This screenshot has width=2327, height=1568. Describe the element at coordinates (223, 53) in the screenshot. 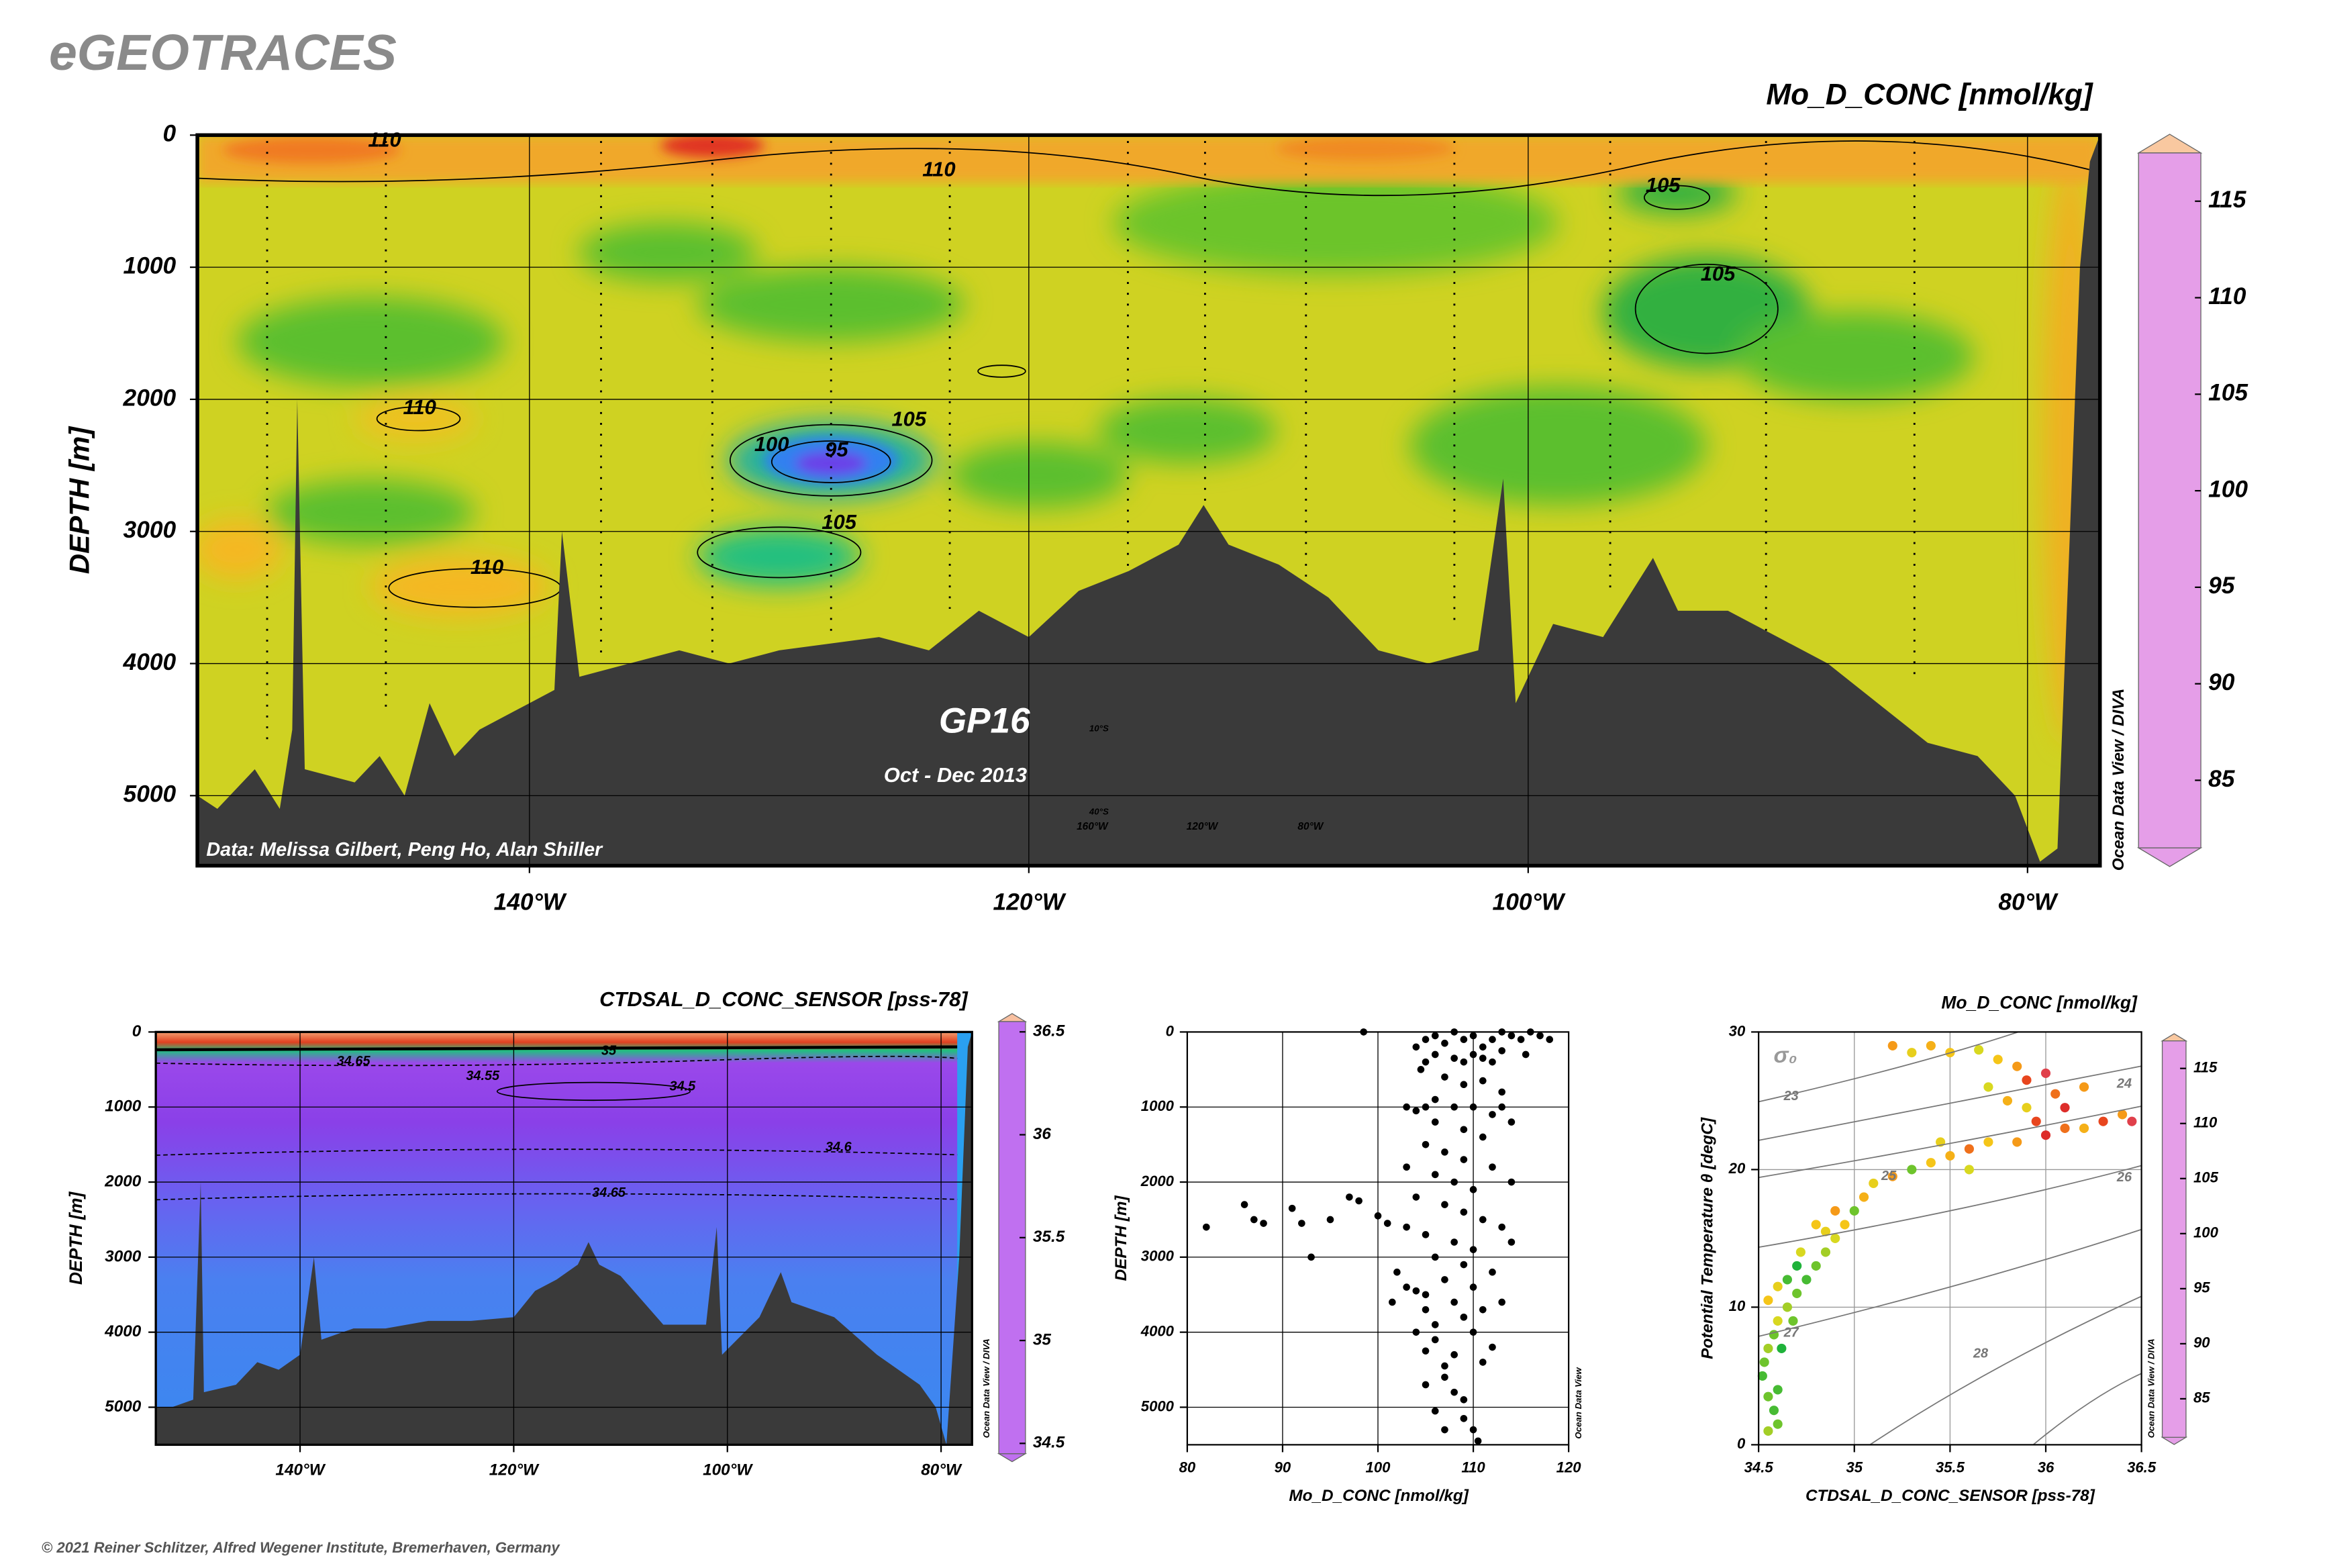

I see `page-title: eGEOTRACES` at that location.